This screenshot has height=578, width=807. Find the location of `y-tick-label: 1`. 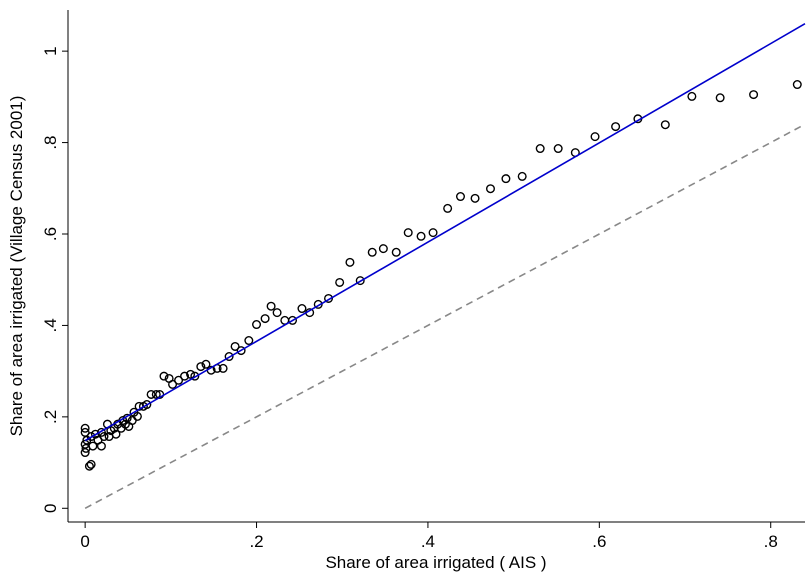

y-tick-label: 1 is located at coordinates (50, 50).